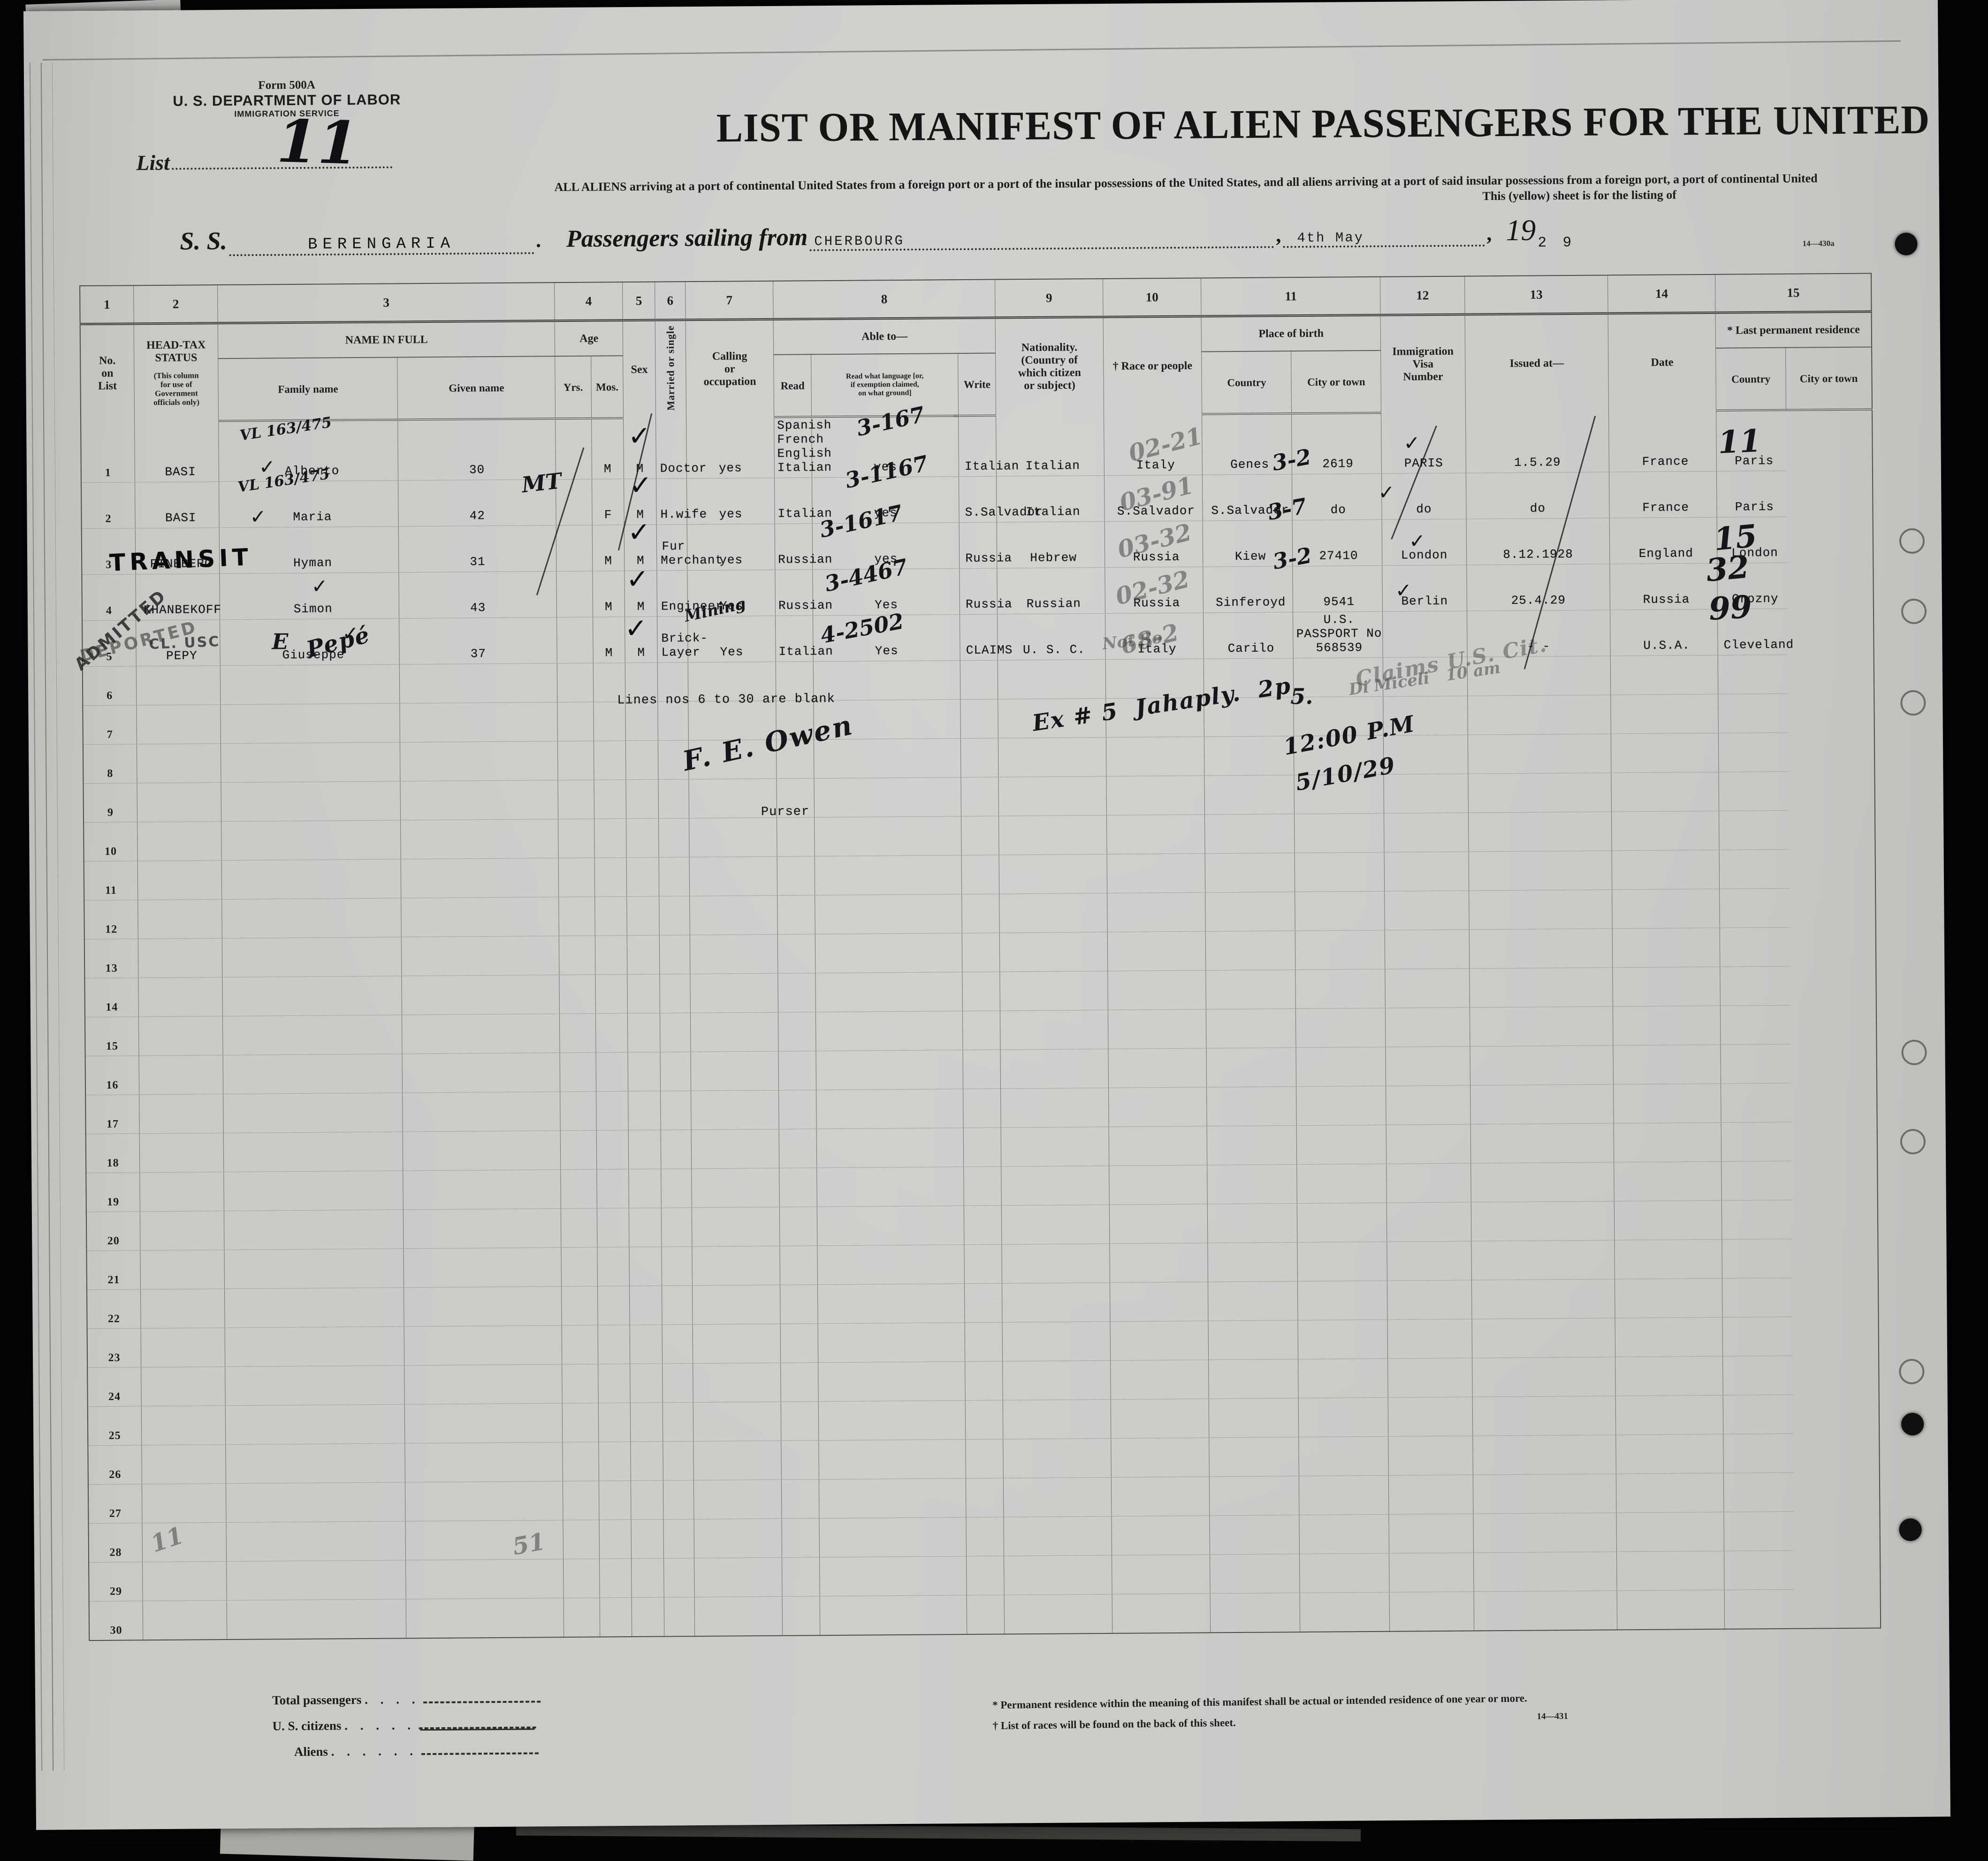 The image size is (1988, 1861). Describe the element at coordinates (641, 548) in the screenshot. I see `cell-ms: M` at that location.